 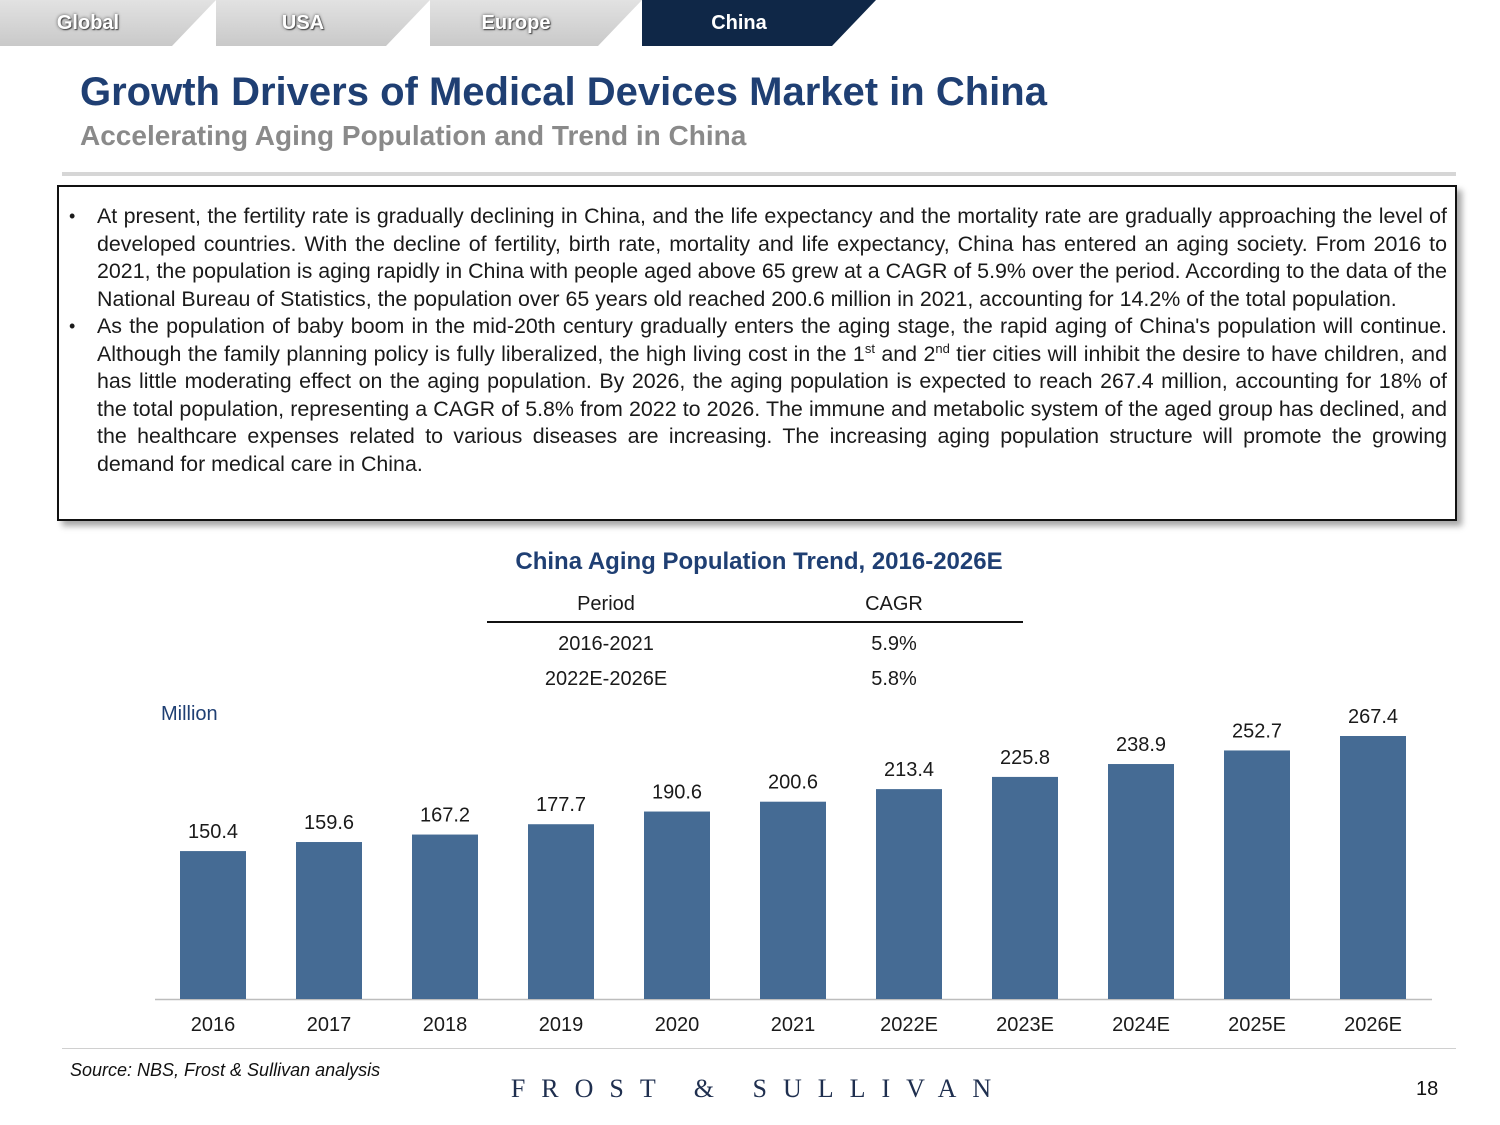 I want to click on data-label-2017: 159.6, so click(x=329, y=823).